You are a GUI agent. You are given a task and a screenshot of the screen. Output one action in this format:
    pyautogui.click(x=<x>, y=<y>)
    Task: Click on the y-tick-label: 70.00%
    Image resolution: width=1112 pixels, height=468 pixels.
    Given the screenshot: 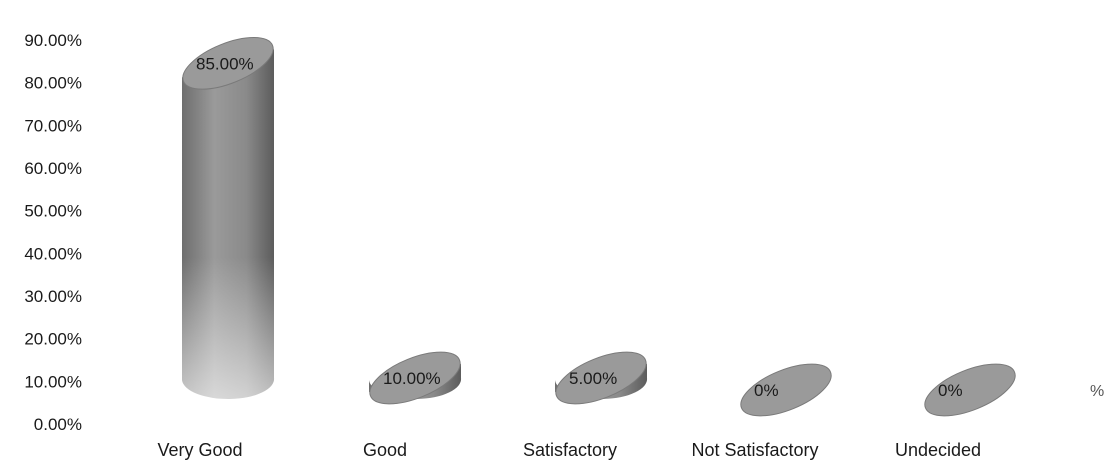 What is the action you would take?
    pyautogui.click(x=53, y=125)
    